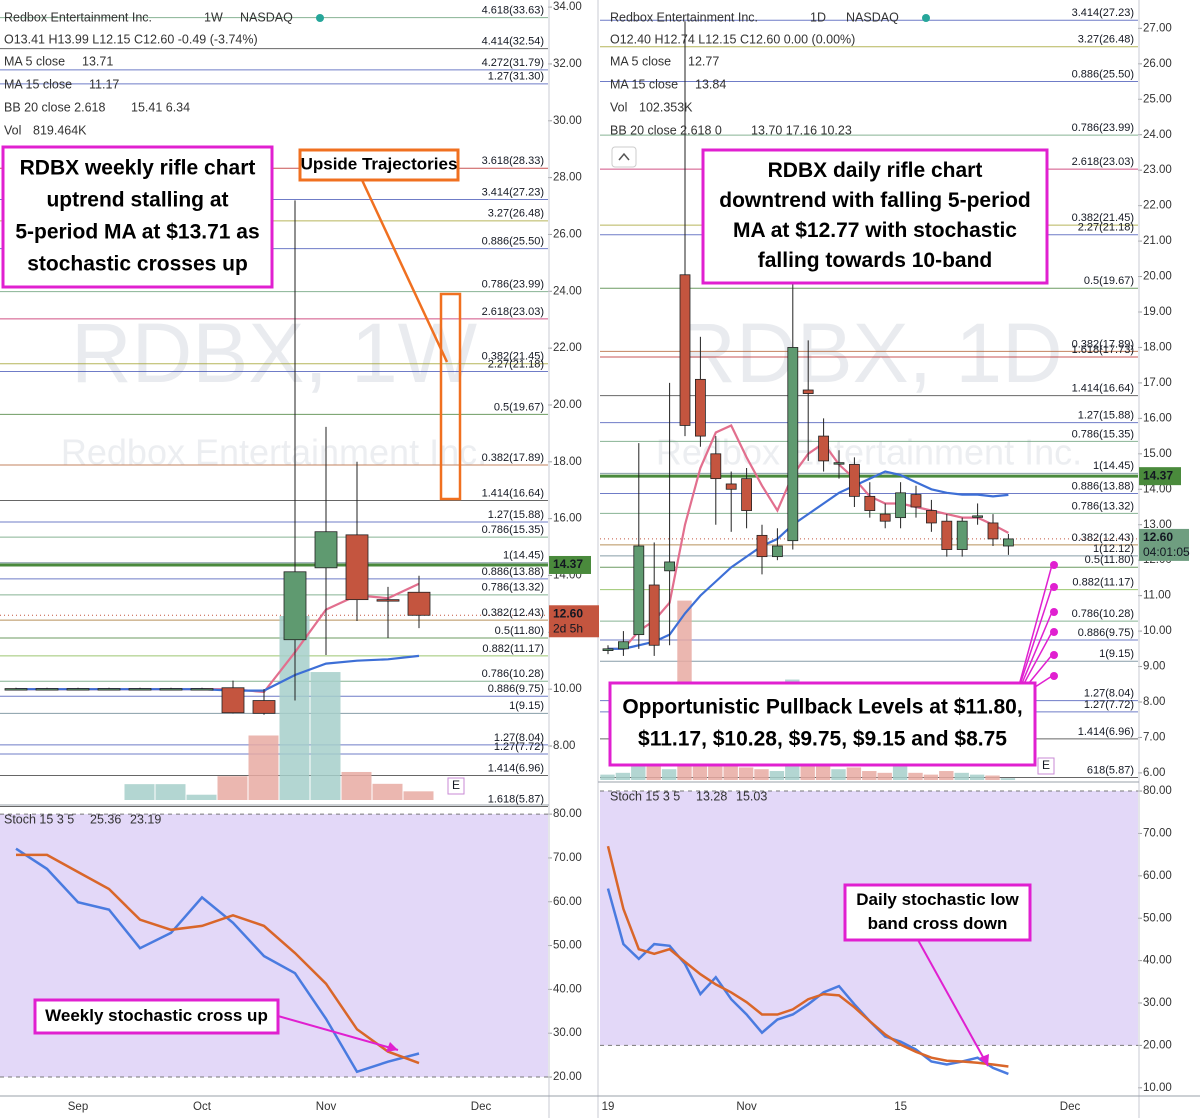 The image size is (1200, 1118). Describe the element at coordinates (38, 84) in the screenshot. I see `indicator-name: MA 15 close` at that location.